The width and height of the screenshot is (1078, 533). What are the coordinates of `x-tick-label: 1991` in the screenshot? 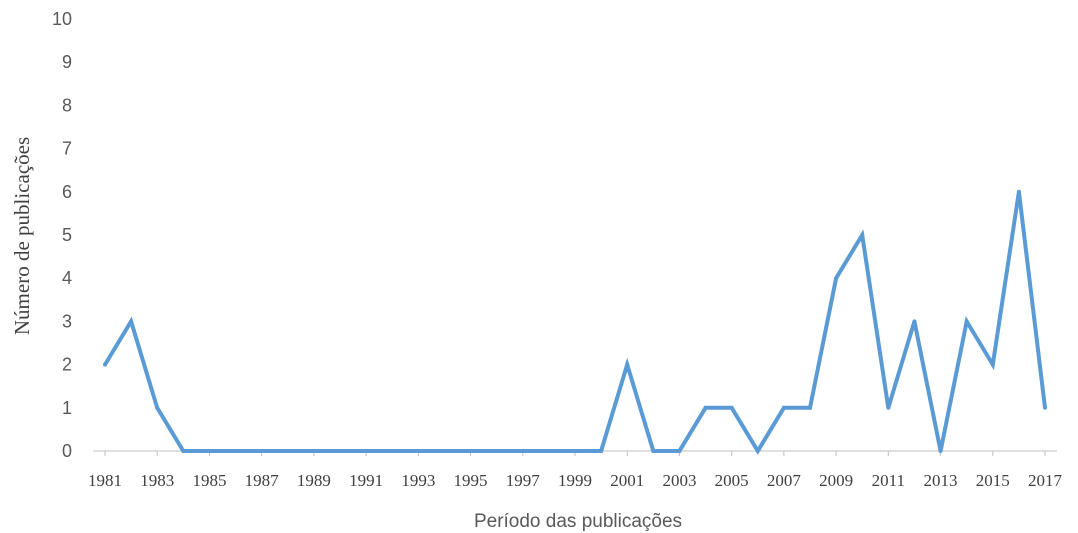 It's located at (366, 480).